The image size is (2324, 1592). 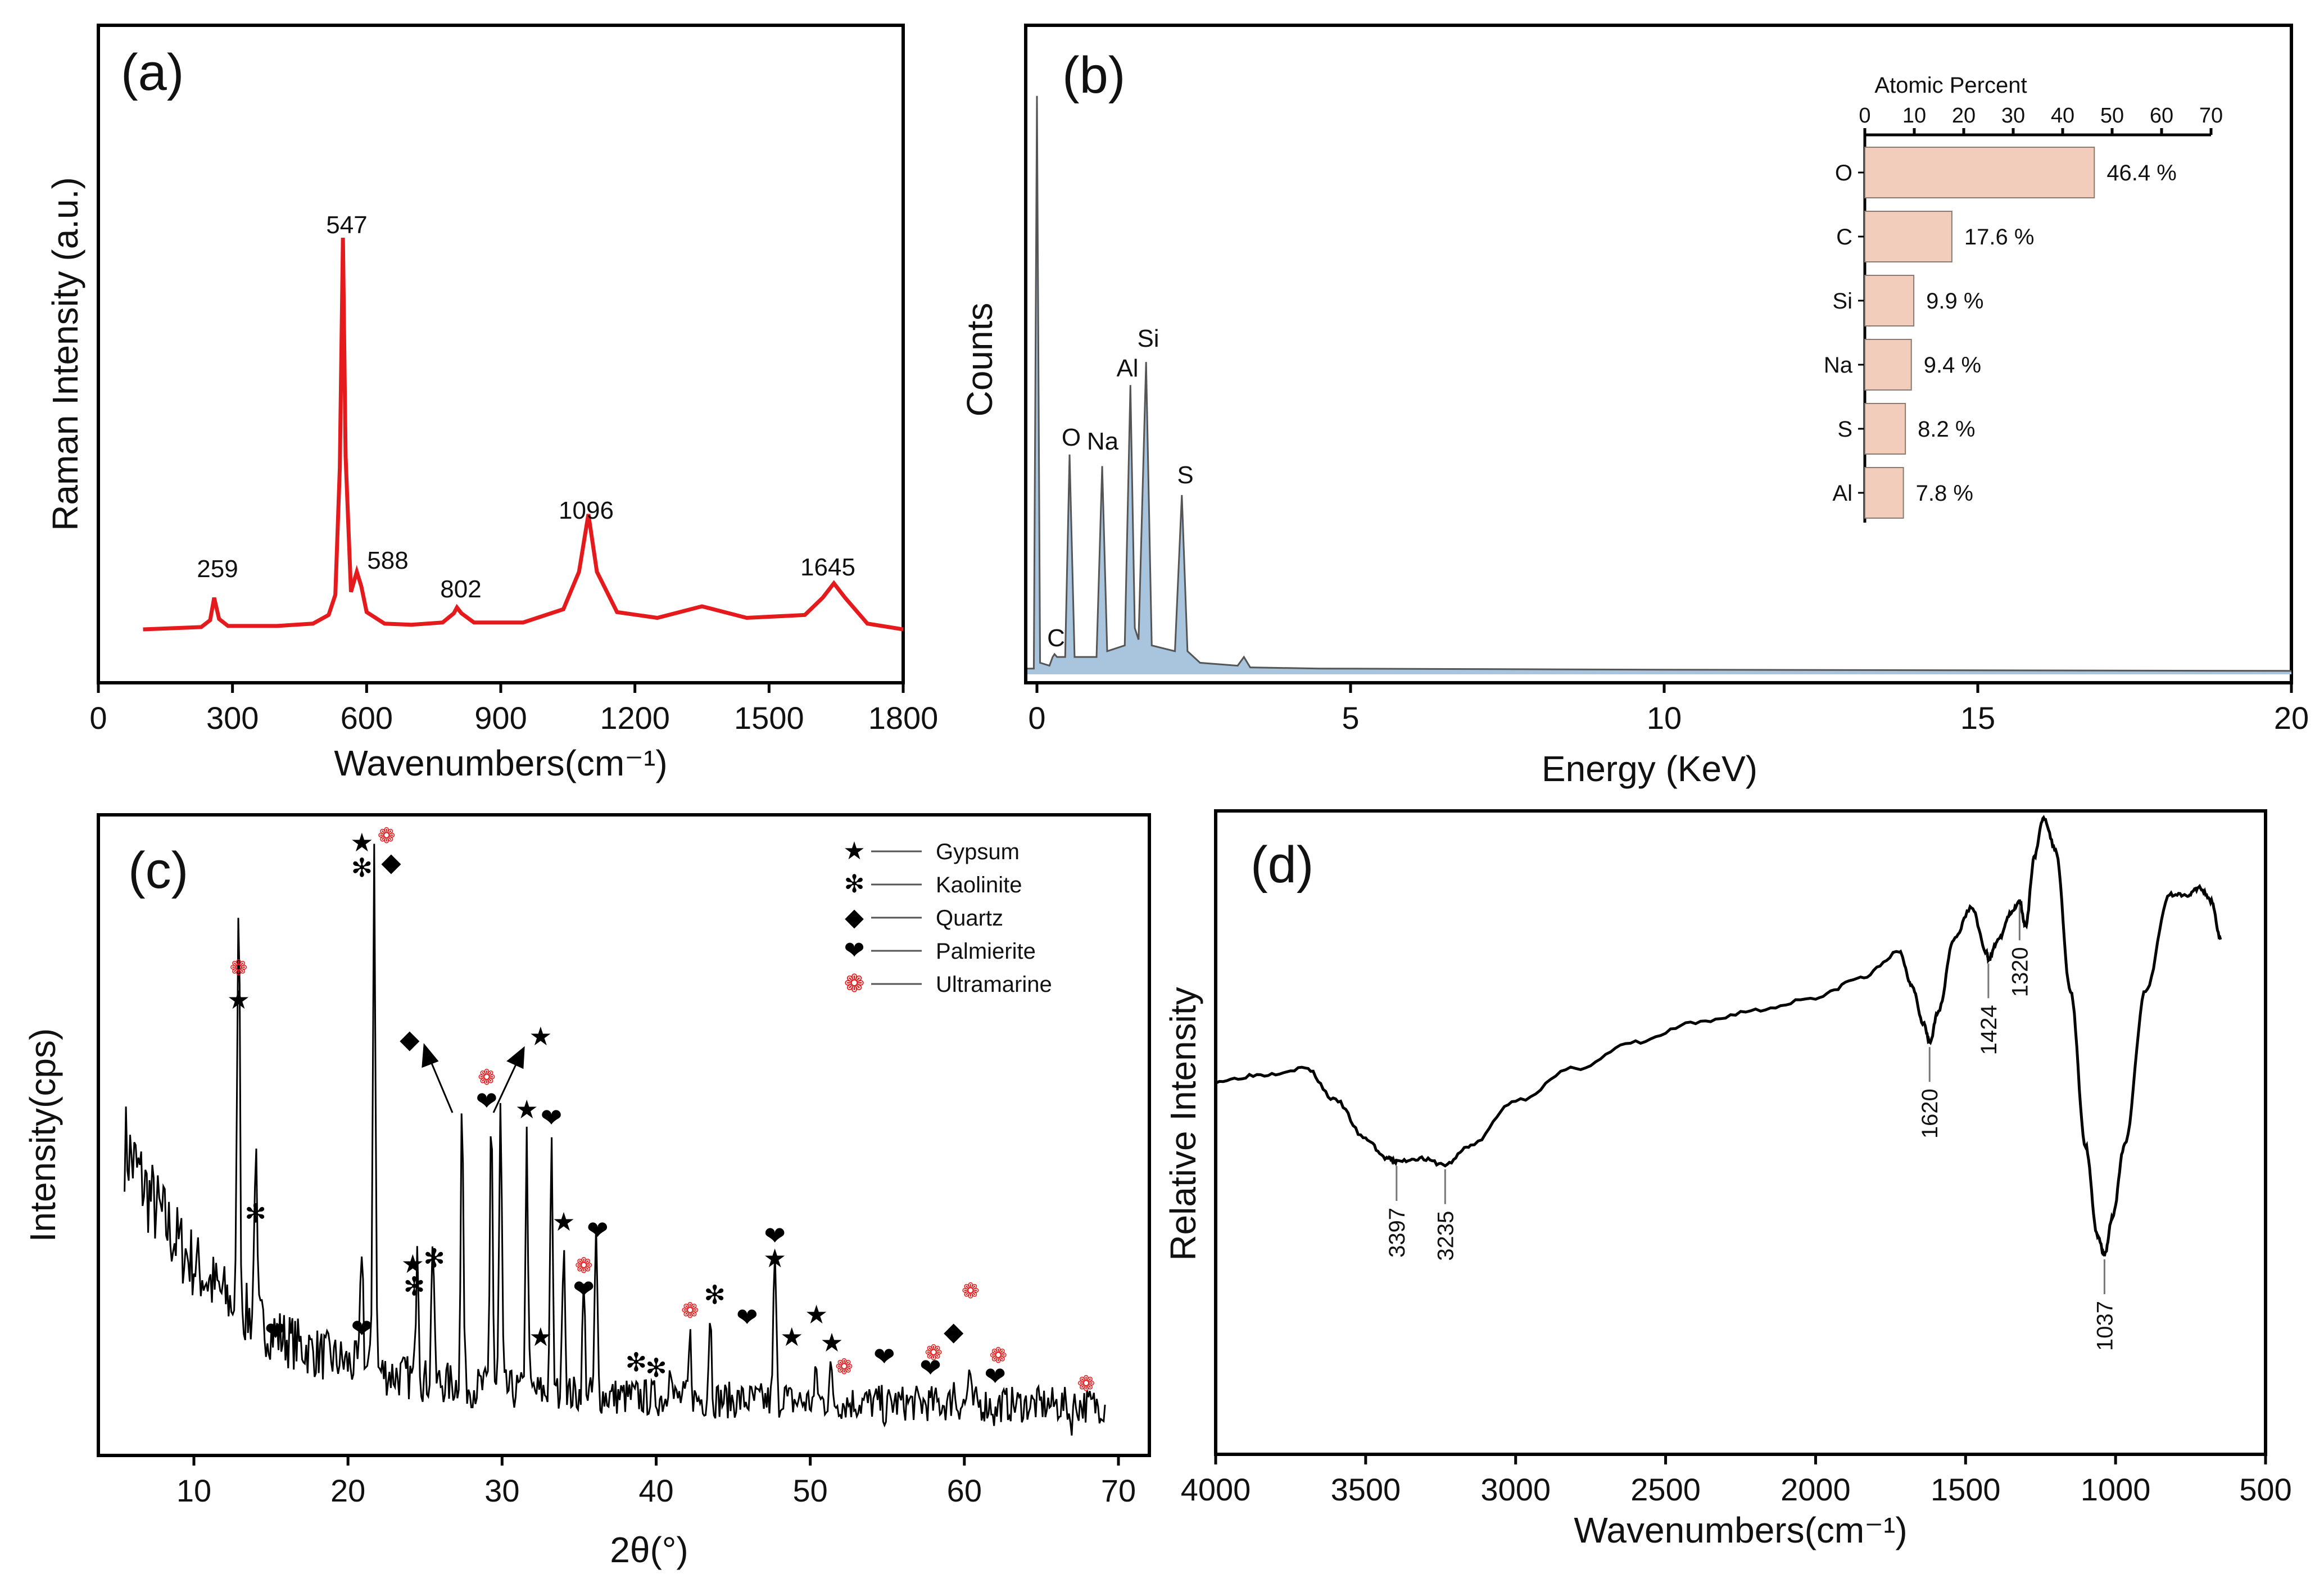 I want to click on phase-marker-19: ★, so click(x=563, y=1221).